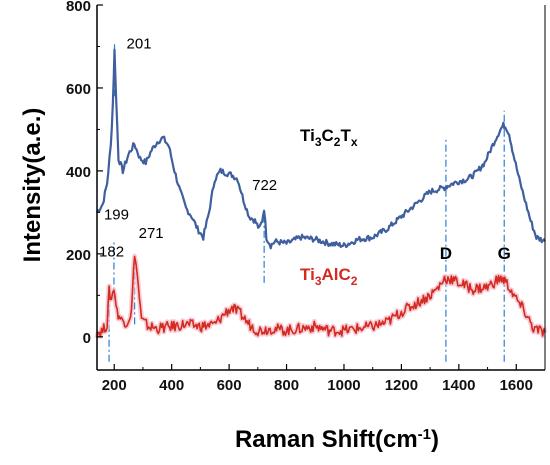 The height and width of the screenshot is (465, 550). Describe the element at coordinates (116, 214) in the screenshot. I see `peak-label-199: 199` at that location.